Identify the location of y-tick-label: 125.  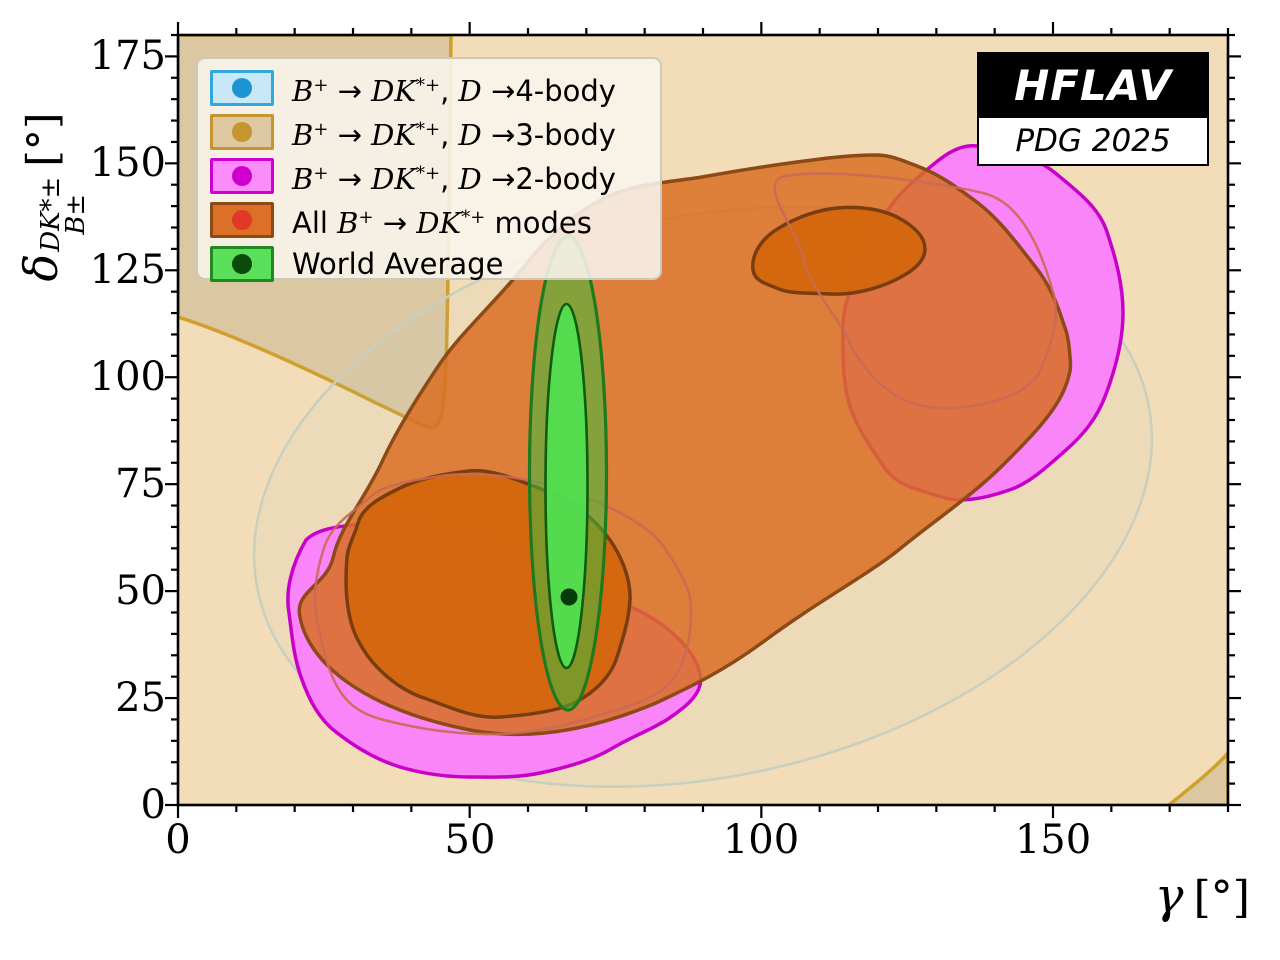
(127, 270).